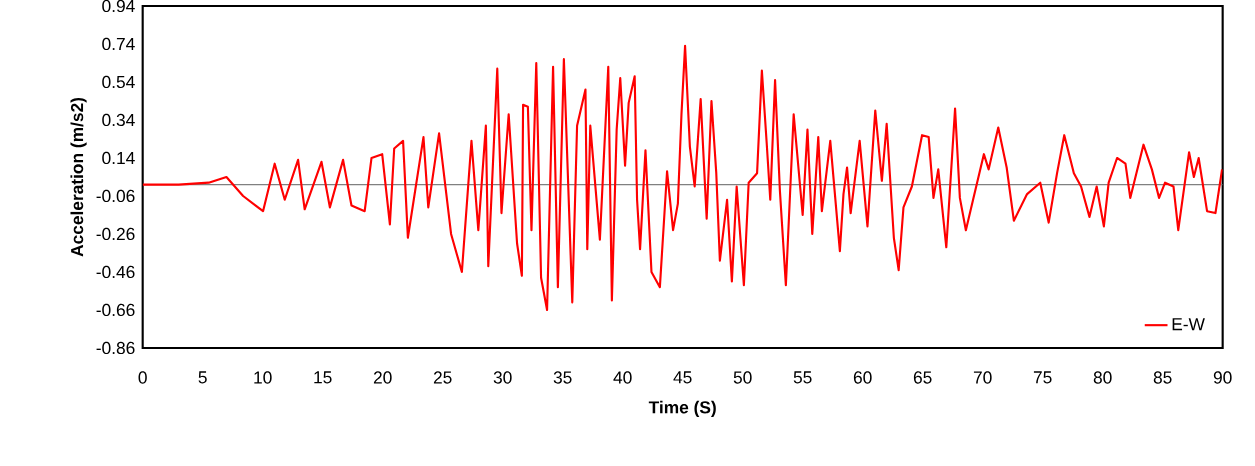 This screenshot has height=466, width=1255. Describe the element at coordinates (682, 377) in the screenshot. I see `x-tick-label: 45` at that location.